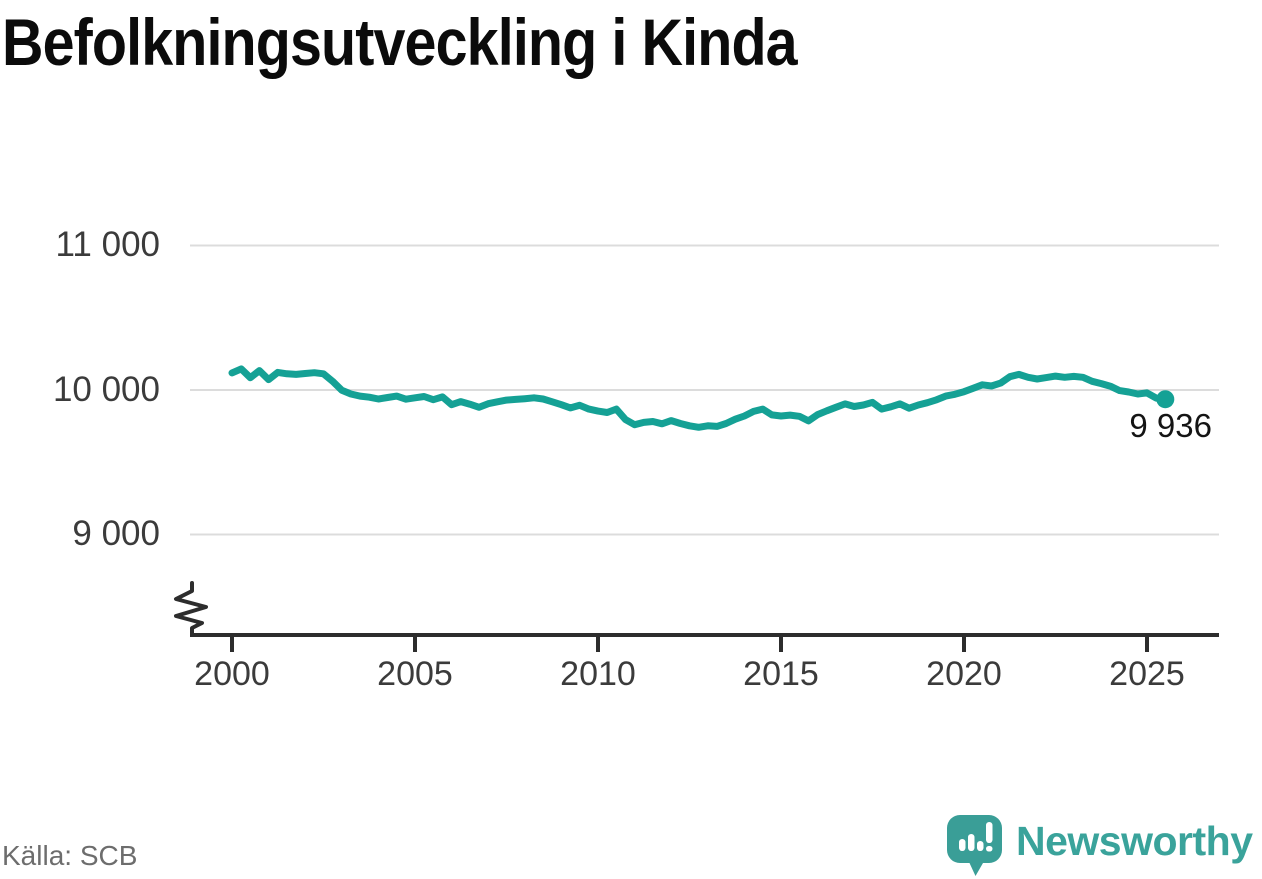 Image resolution: width=1262 pixels, height=879 pixels. I want to click on x-tick-label-2000: 2000, so click(232, 674).